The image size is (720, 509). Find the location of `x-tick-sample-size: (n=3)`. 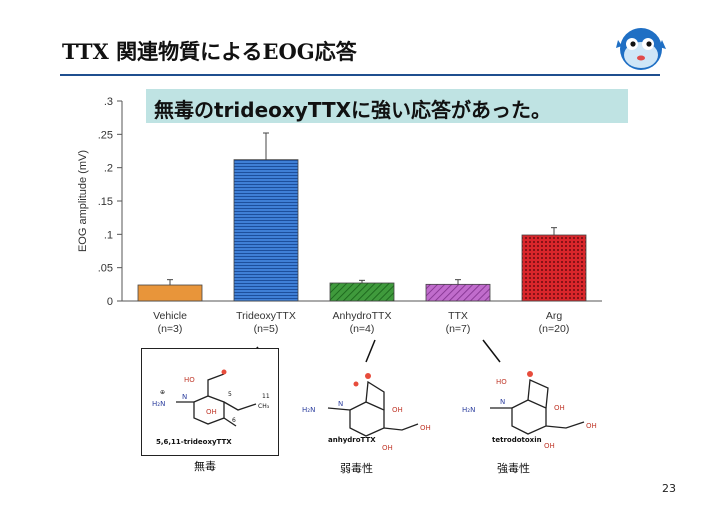

x-tick-sample-size: (n=3) is located at coordinates (170, 329).